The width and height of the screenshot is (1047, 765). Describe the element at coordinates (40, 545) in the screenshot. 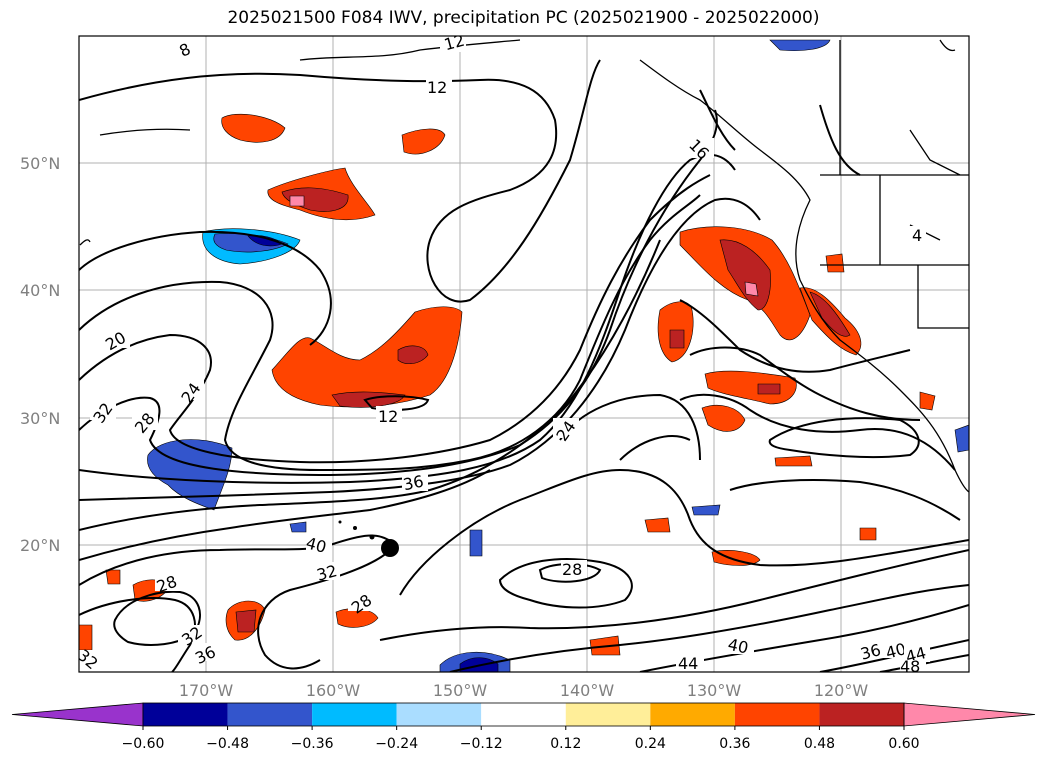

I see `lat-label-20n: 20°N` at that location.